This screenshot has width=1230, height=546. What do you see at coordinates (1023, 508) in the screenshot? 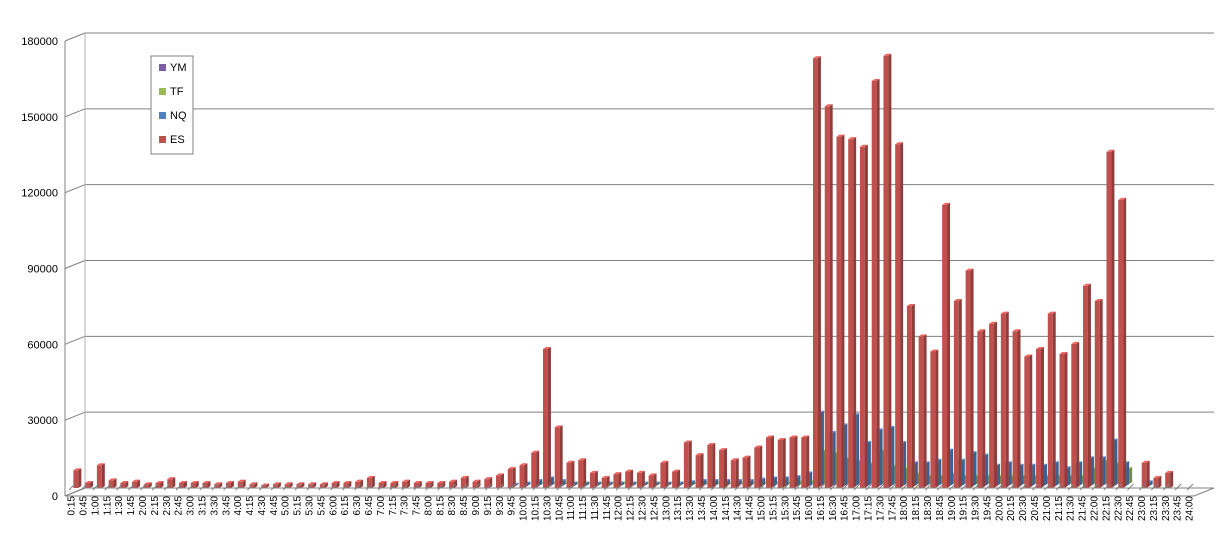
I see `x-tick-label: 20:30` at bounding box center [1023, 508].